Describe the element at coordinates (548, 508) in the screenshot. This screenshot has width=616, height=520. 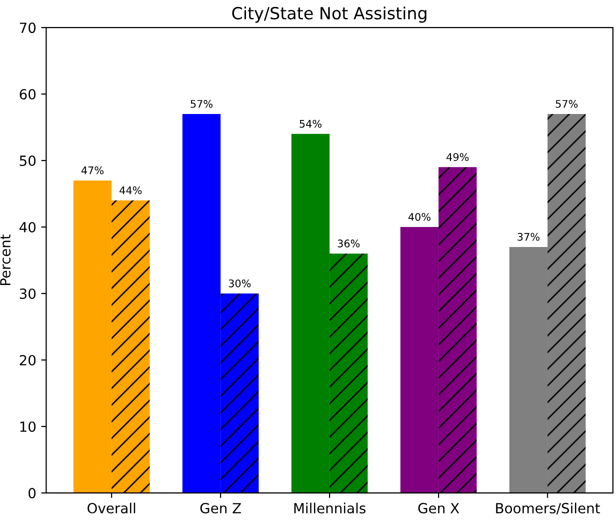
I see `x-tick-label: Boomers/Silent` at that location.